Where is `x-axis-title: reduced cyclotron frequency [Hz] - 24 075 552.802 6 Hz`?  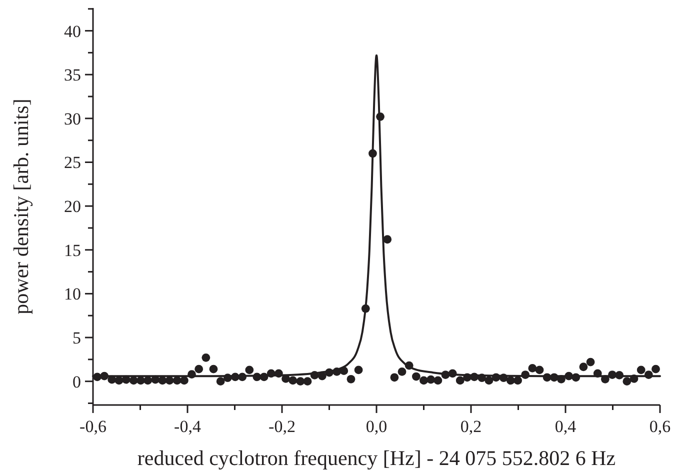
x-axis-title: reduced cyclotron frequency [Hz] - 24 075 552.802 6 Hz is located at coordinates (376, 458).